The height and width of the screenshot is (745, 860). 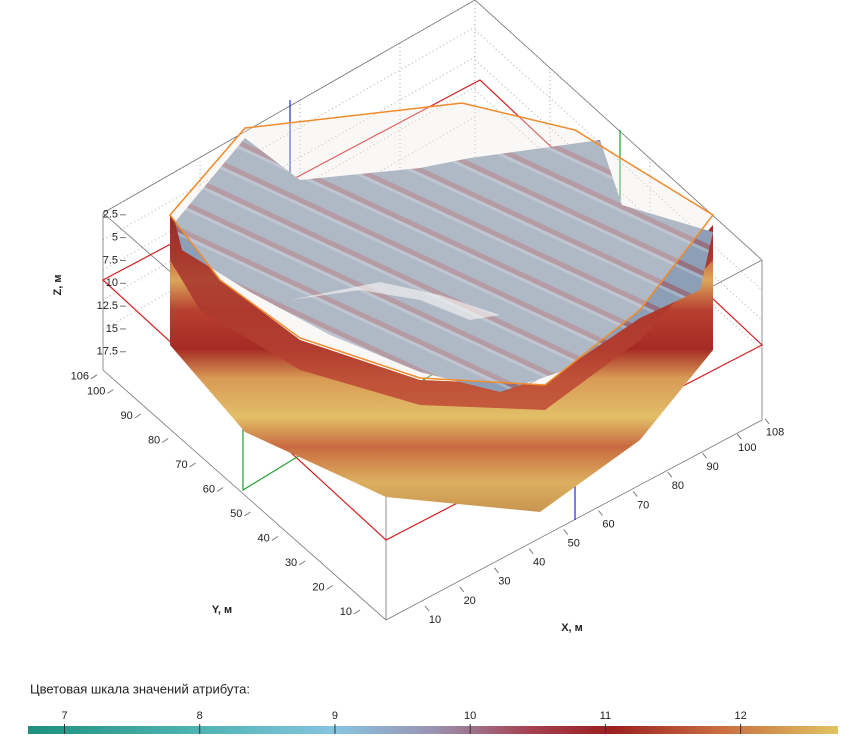 What do you see at coordinates (209, 489) in the screenshot?
I see `y-tick-label: 60` at bounding box center [209, 489].